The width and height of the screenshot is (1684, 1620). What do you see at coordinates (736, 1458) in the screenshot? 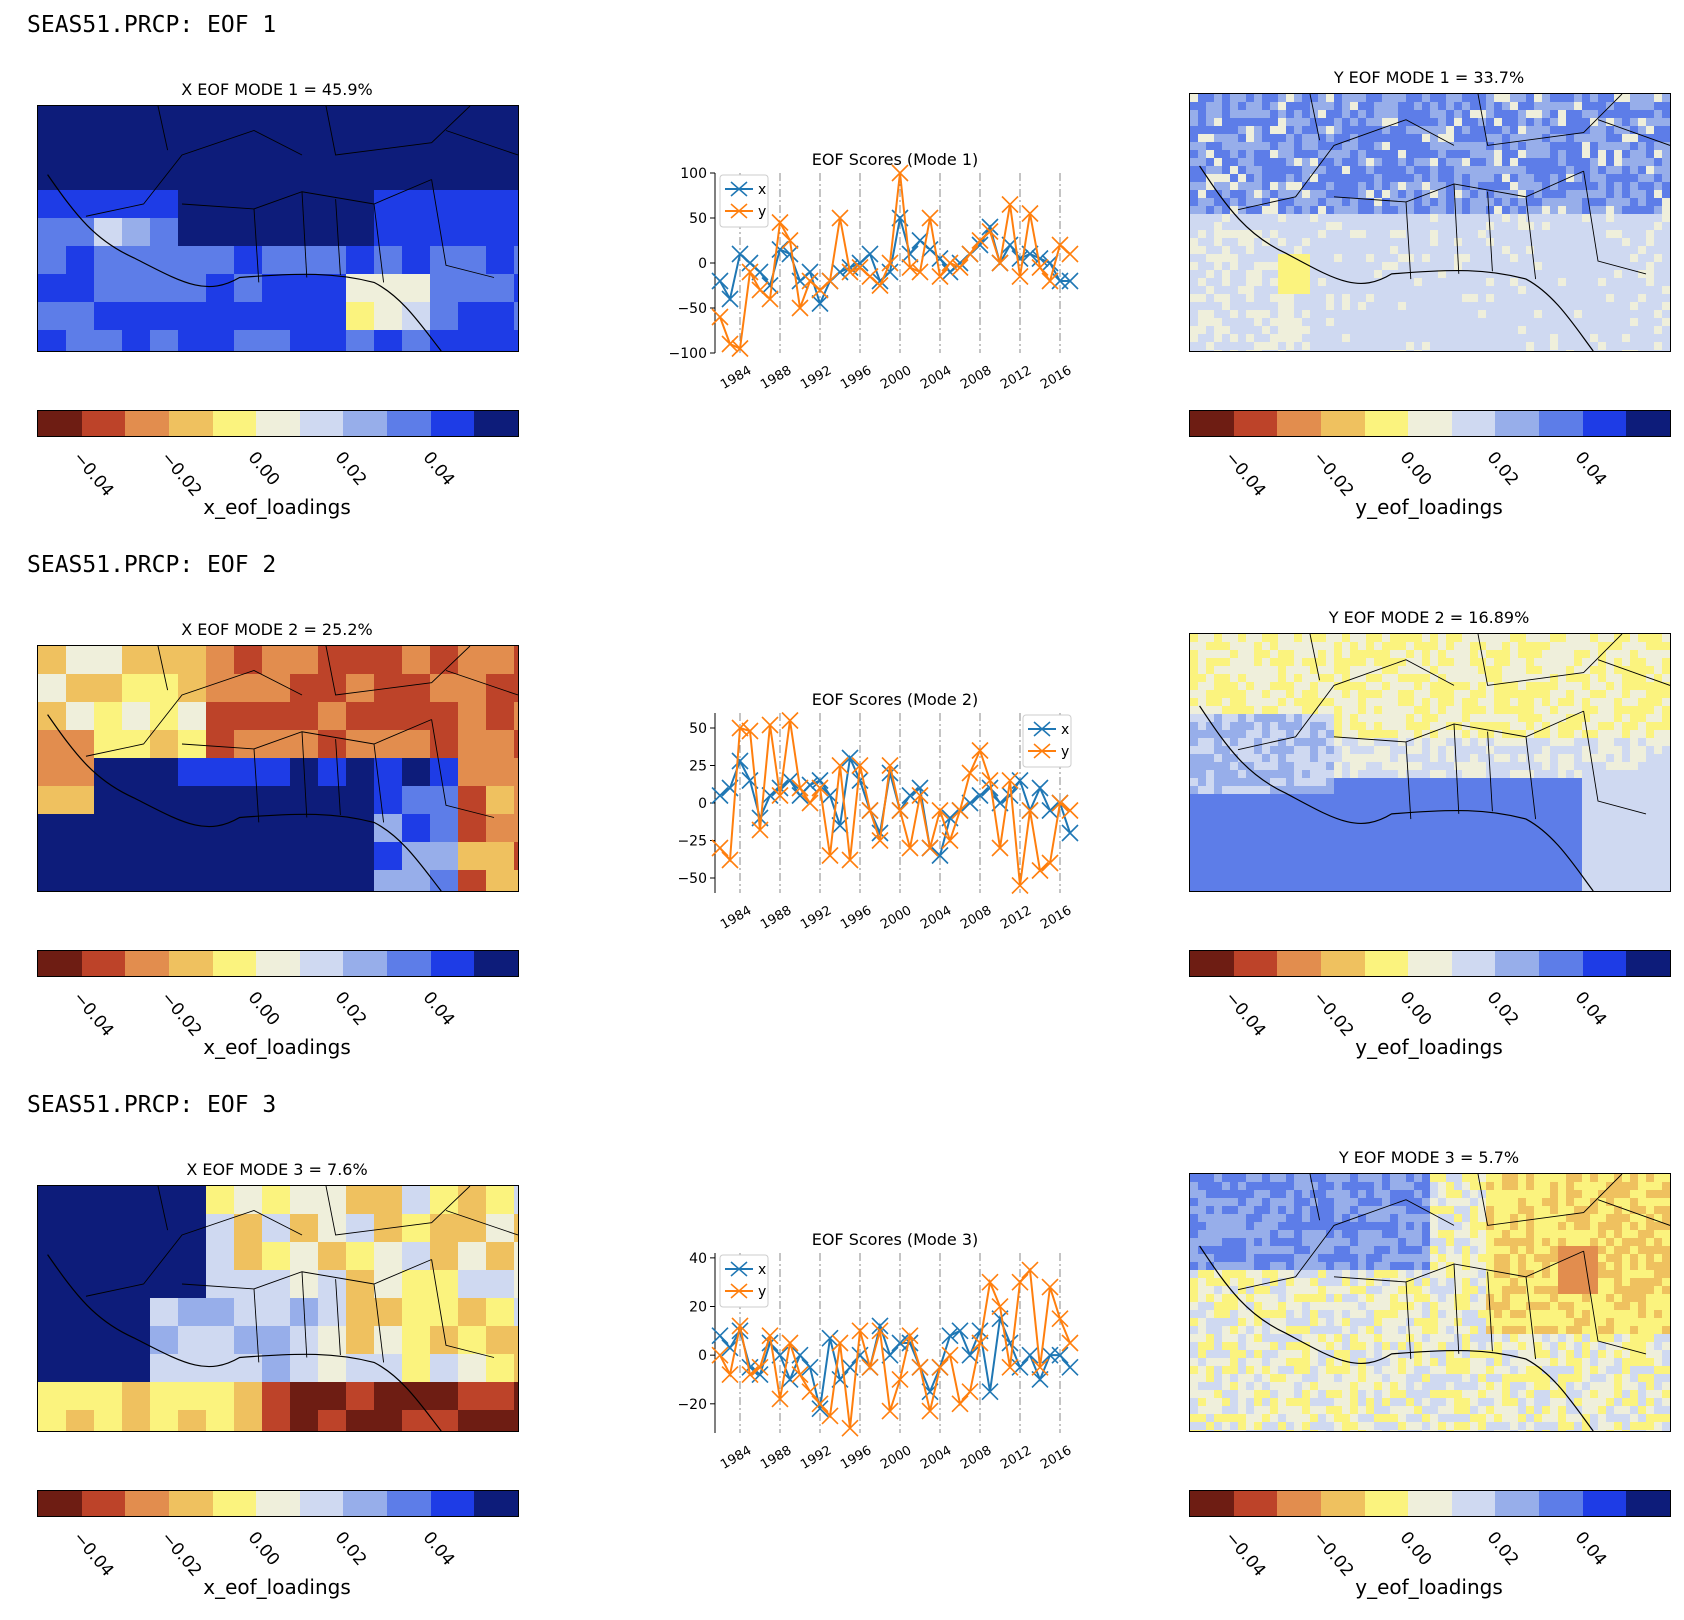
I see `x-tick-label: 1984` at bounding box center [736, 1458].